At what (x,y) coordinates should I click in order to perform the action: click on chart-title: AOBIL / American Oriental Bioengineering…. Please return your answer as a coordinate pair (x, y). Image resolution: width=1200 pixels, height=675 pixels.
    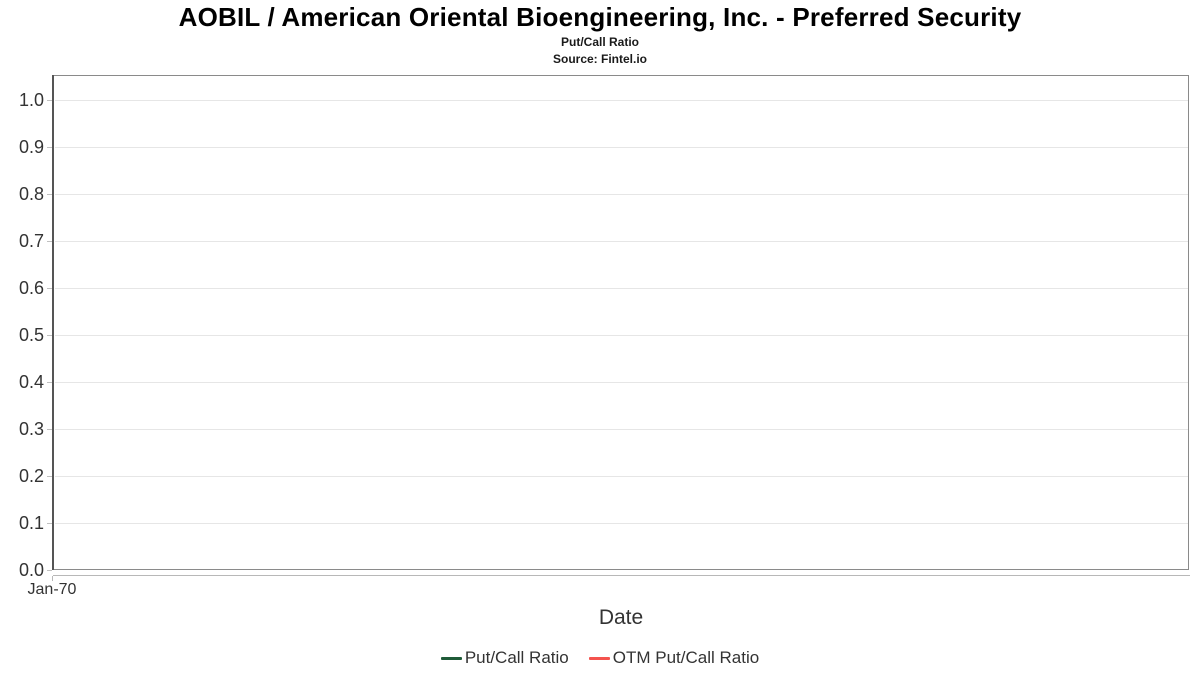
    Looking at the image, I should click on (600, 17).